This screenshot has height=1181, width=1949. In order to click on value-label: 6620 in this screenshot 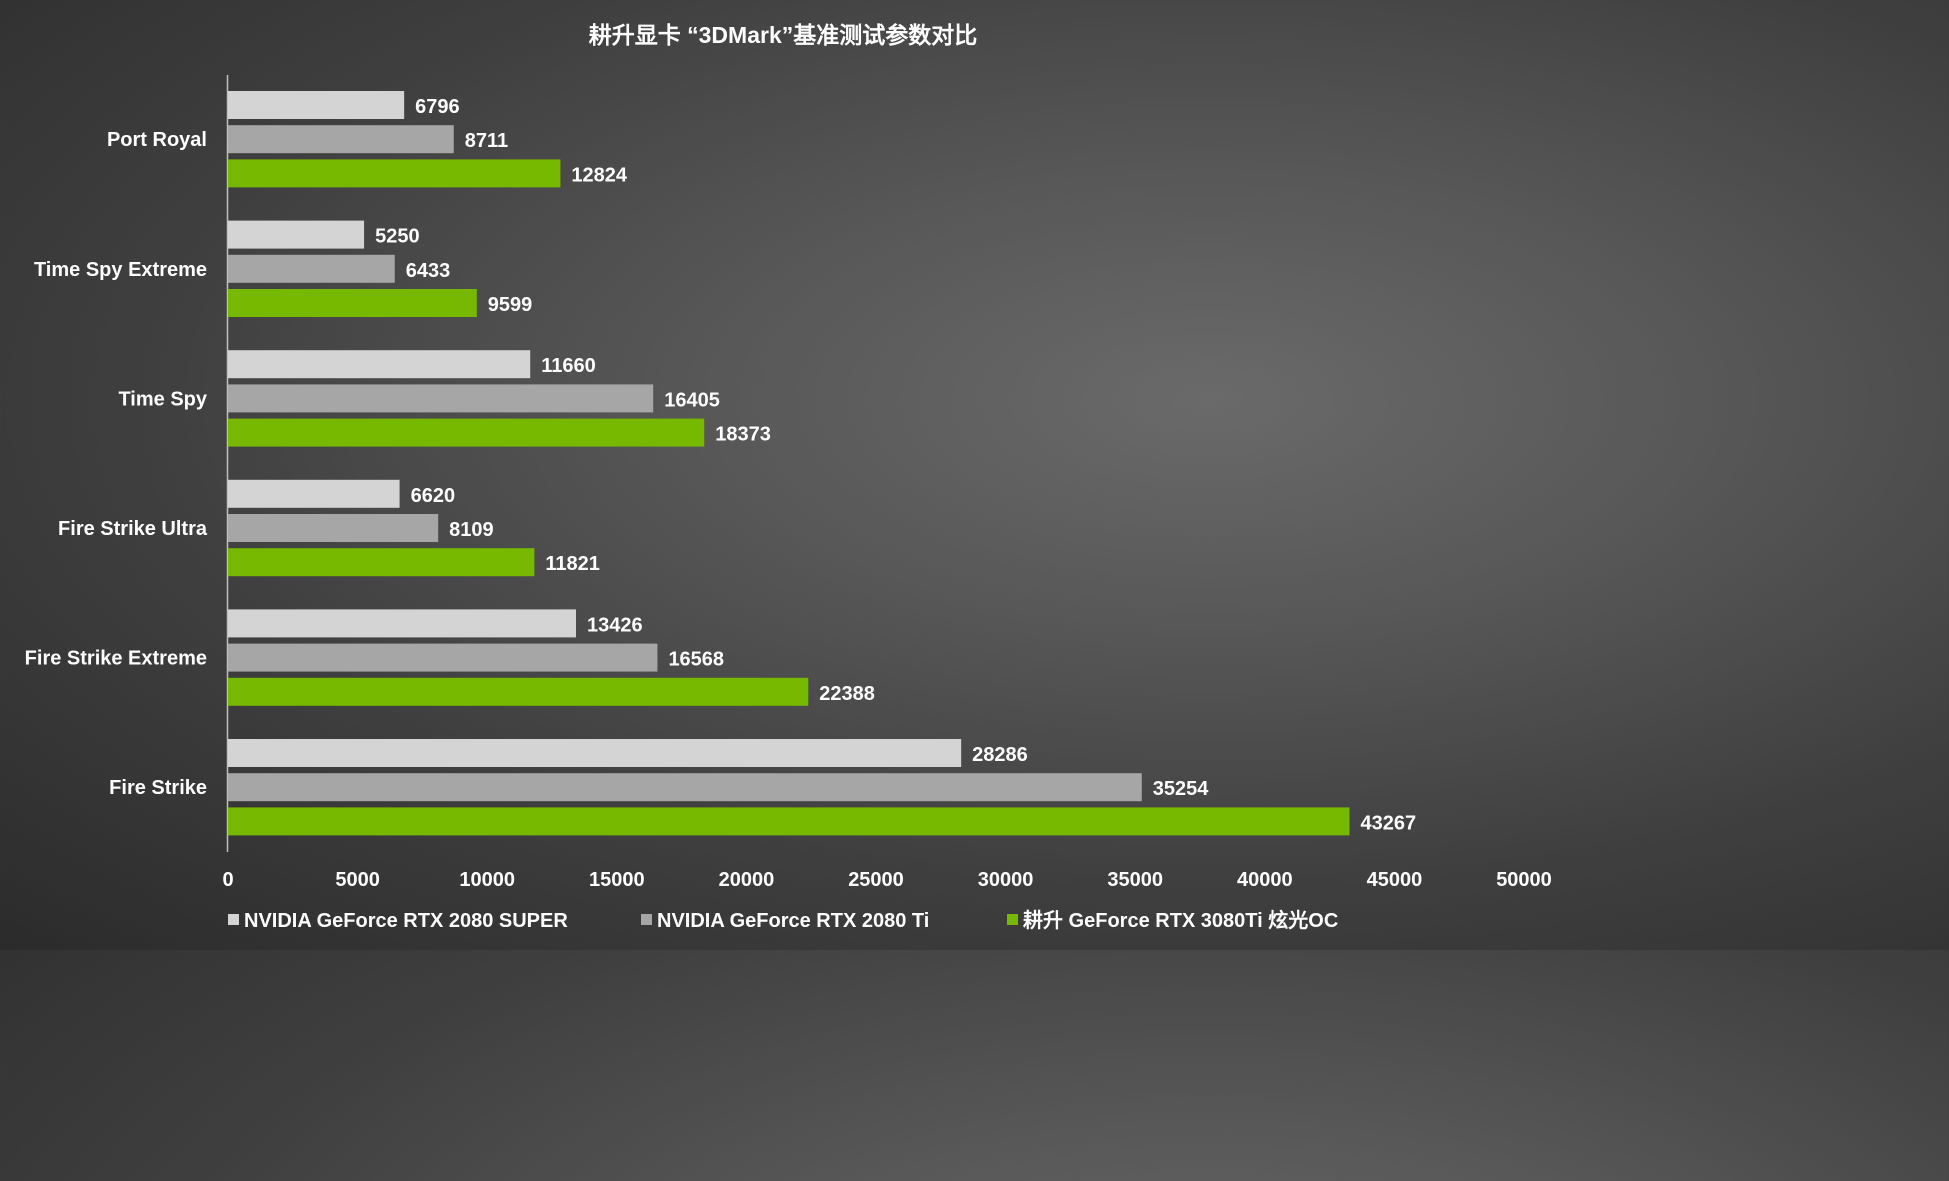, I will do `click(433, 496)`.